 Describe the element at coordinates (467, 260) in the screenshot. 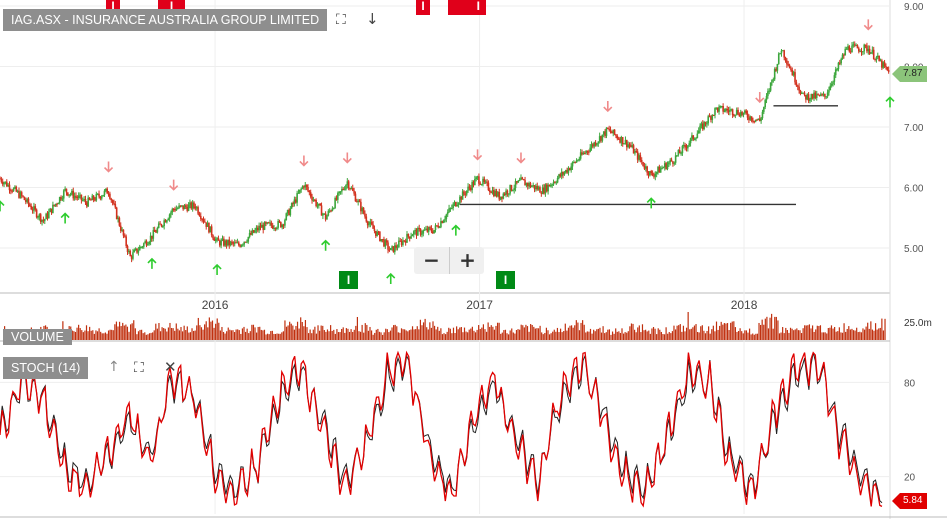

I see `zoom-in-button: +` at that location.